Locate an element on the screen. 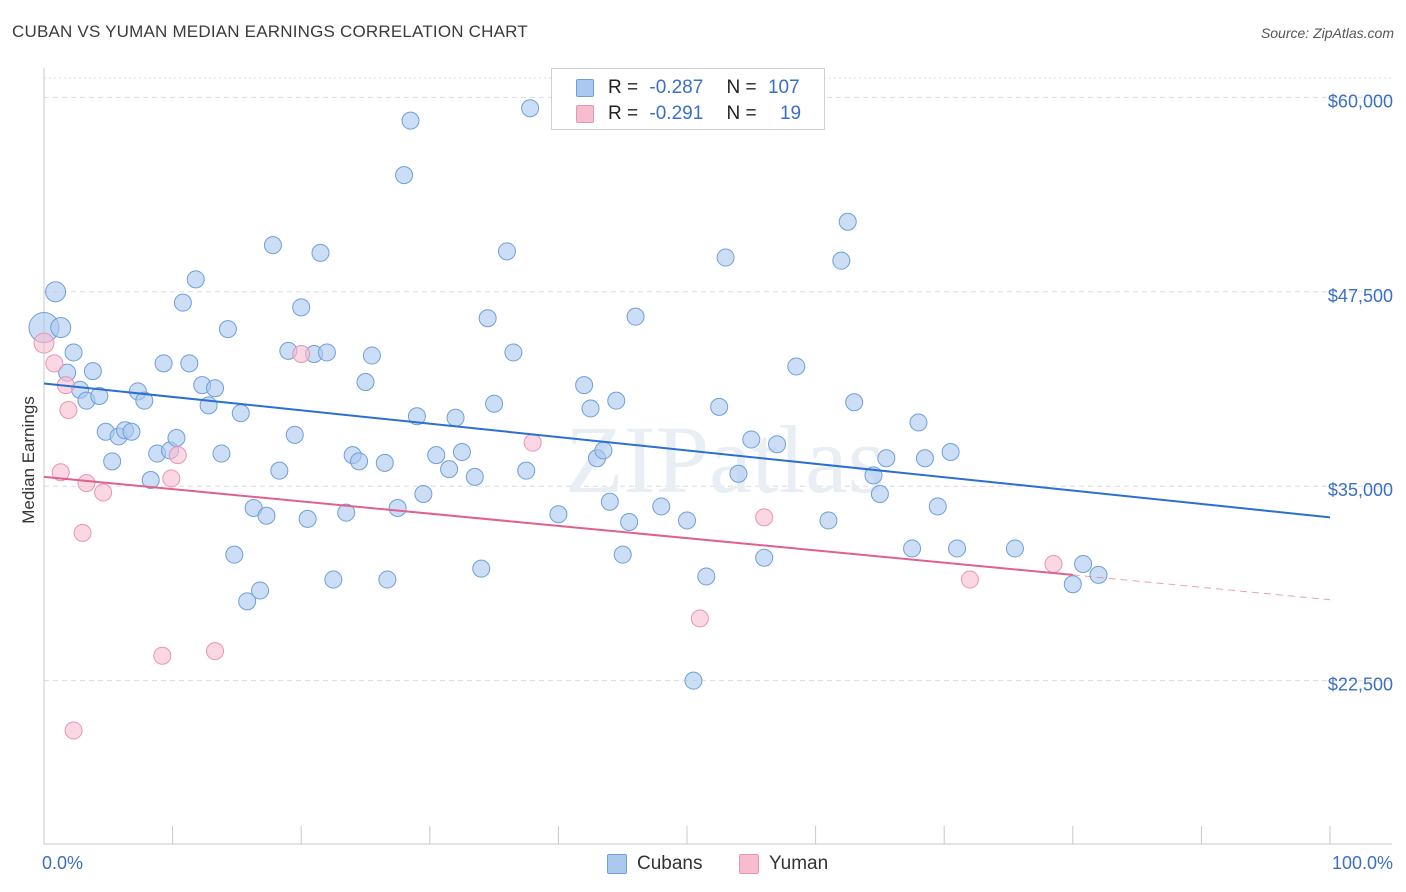 The width and height of the screenshot is (1406, 892). cubans-r-value: -0.287 is located at coordinates (676, 87).